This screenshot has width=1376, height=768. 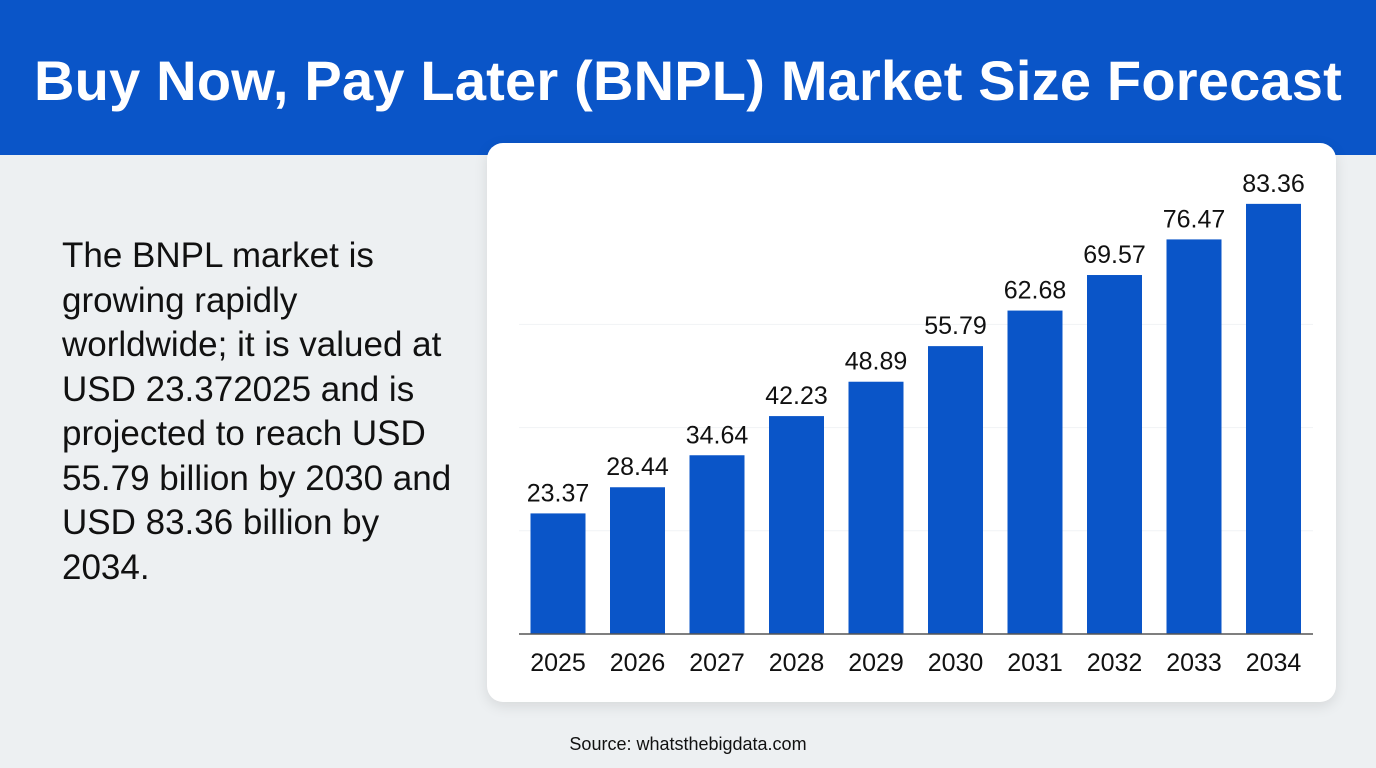 What do you see at coordinates (688, 744) in the screenshot?
I see `source-note: Source: whatsthebigdata.com` at bounding box center [688, 744].